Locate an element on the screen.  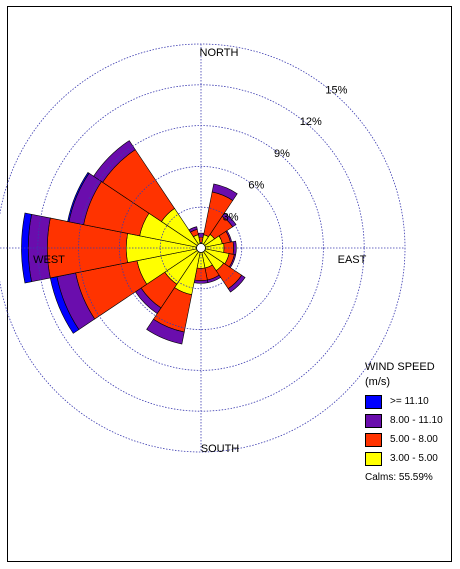
ring-label: 3% is located at coordinates (231, 217).